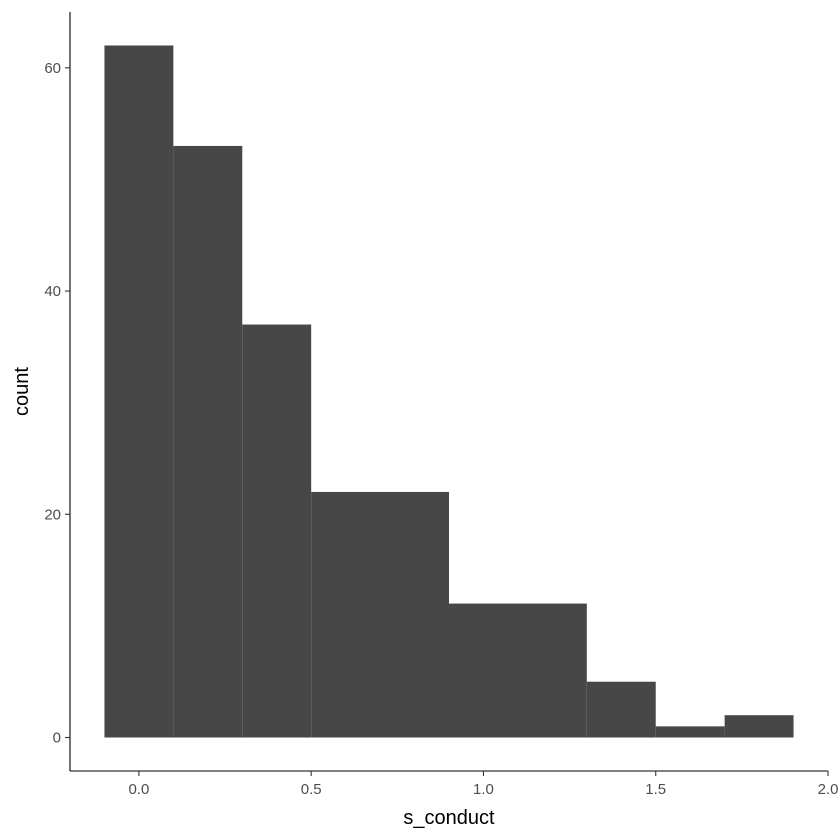  Describe the element at coordinates (138, 789) in the screenshot. I see `x-tick-label: 0.0` at that location.